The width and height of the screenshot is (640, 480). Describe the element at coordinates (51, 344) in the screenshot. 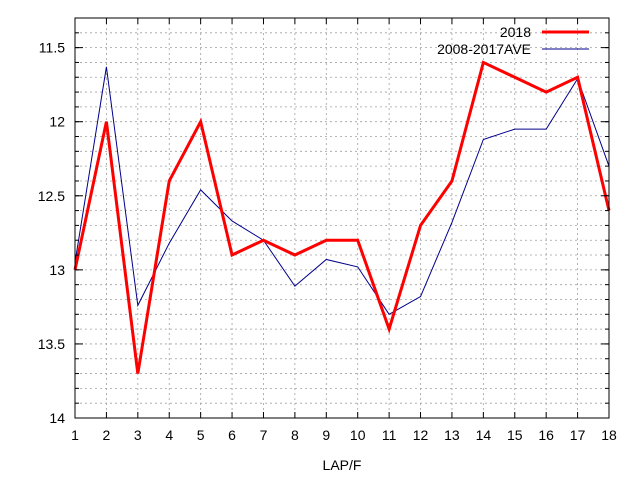

I see `y-tick-label: 13.5` at that location.